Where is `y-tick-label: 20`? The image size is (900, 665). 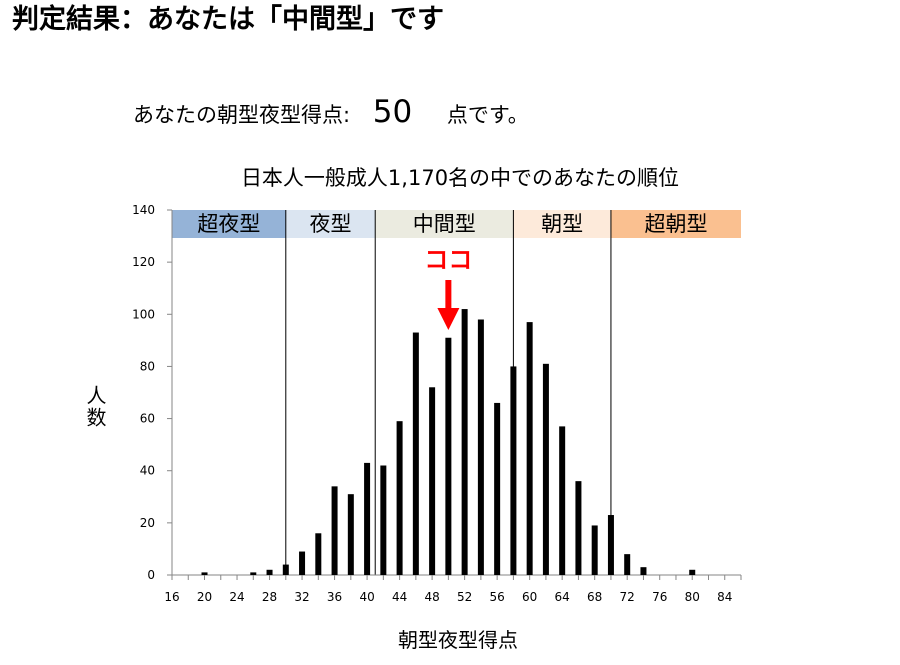 y-tick-label: 20 is located at coordinates (147, 523).